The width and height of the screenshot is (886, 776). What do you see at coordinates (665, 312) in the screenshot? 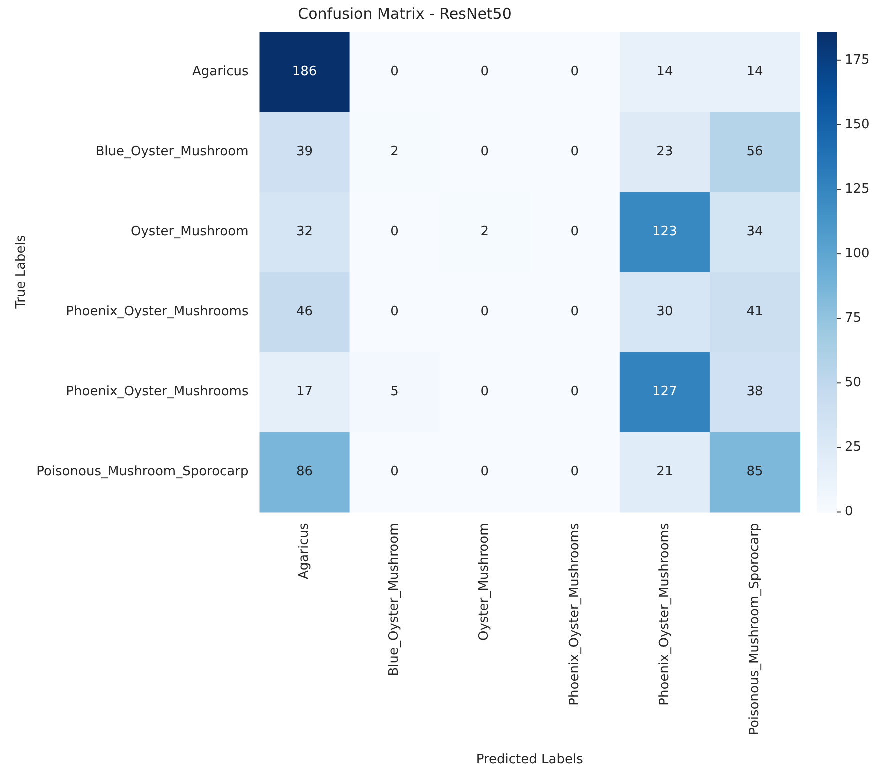
I see `data-label: 30` at bounding box center [665, 312].